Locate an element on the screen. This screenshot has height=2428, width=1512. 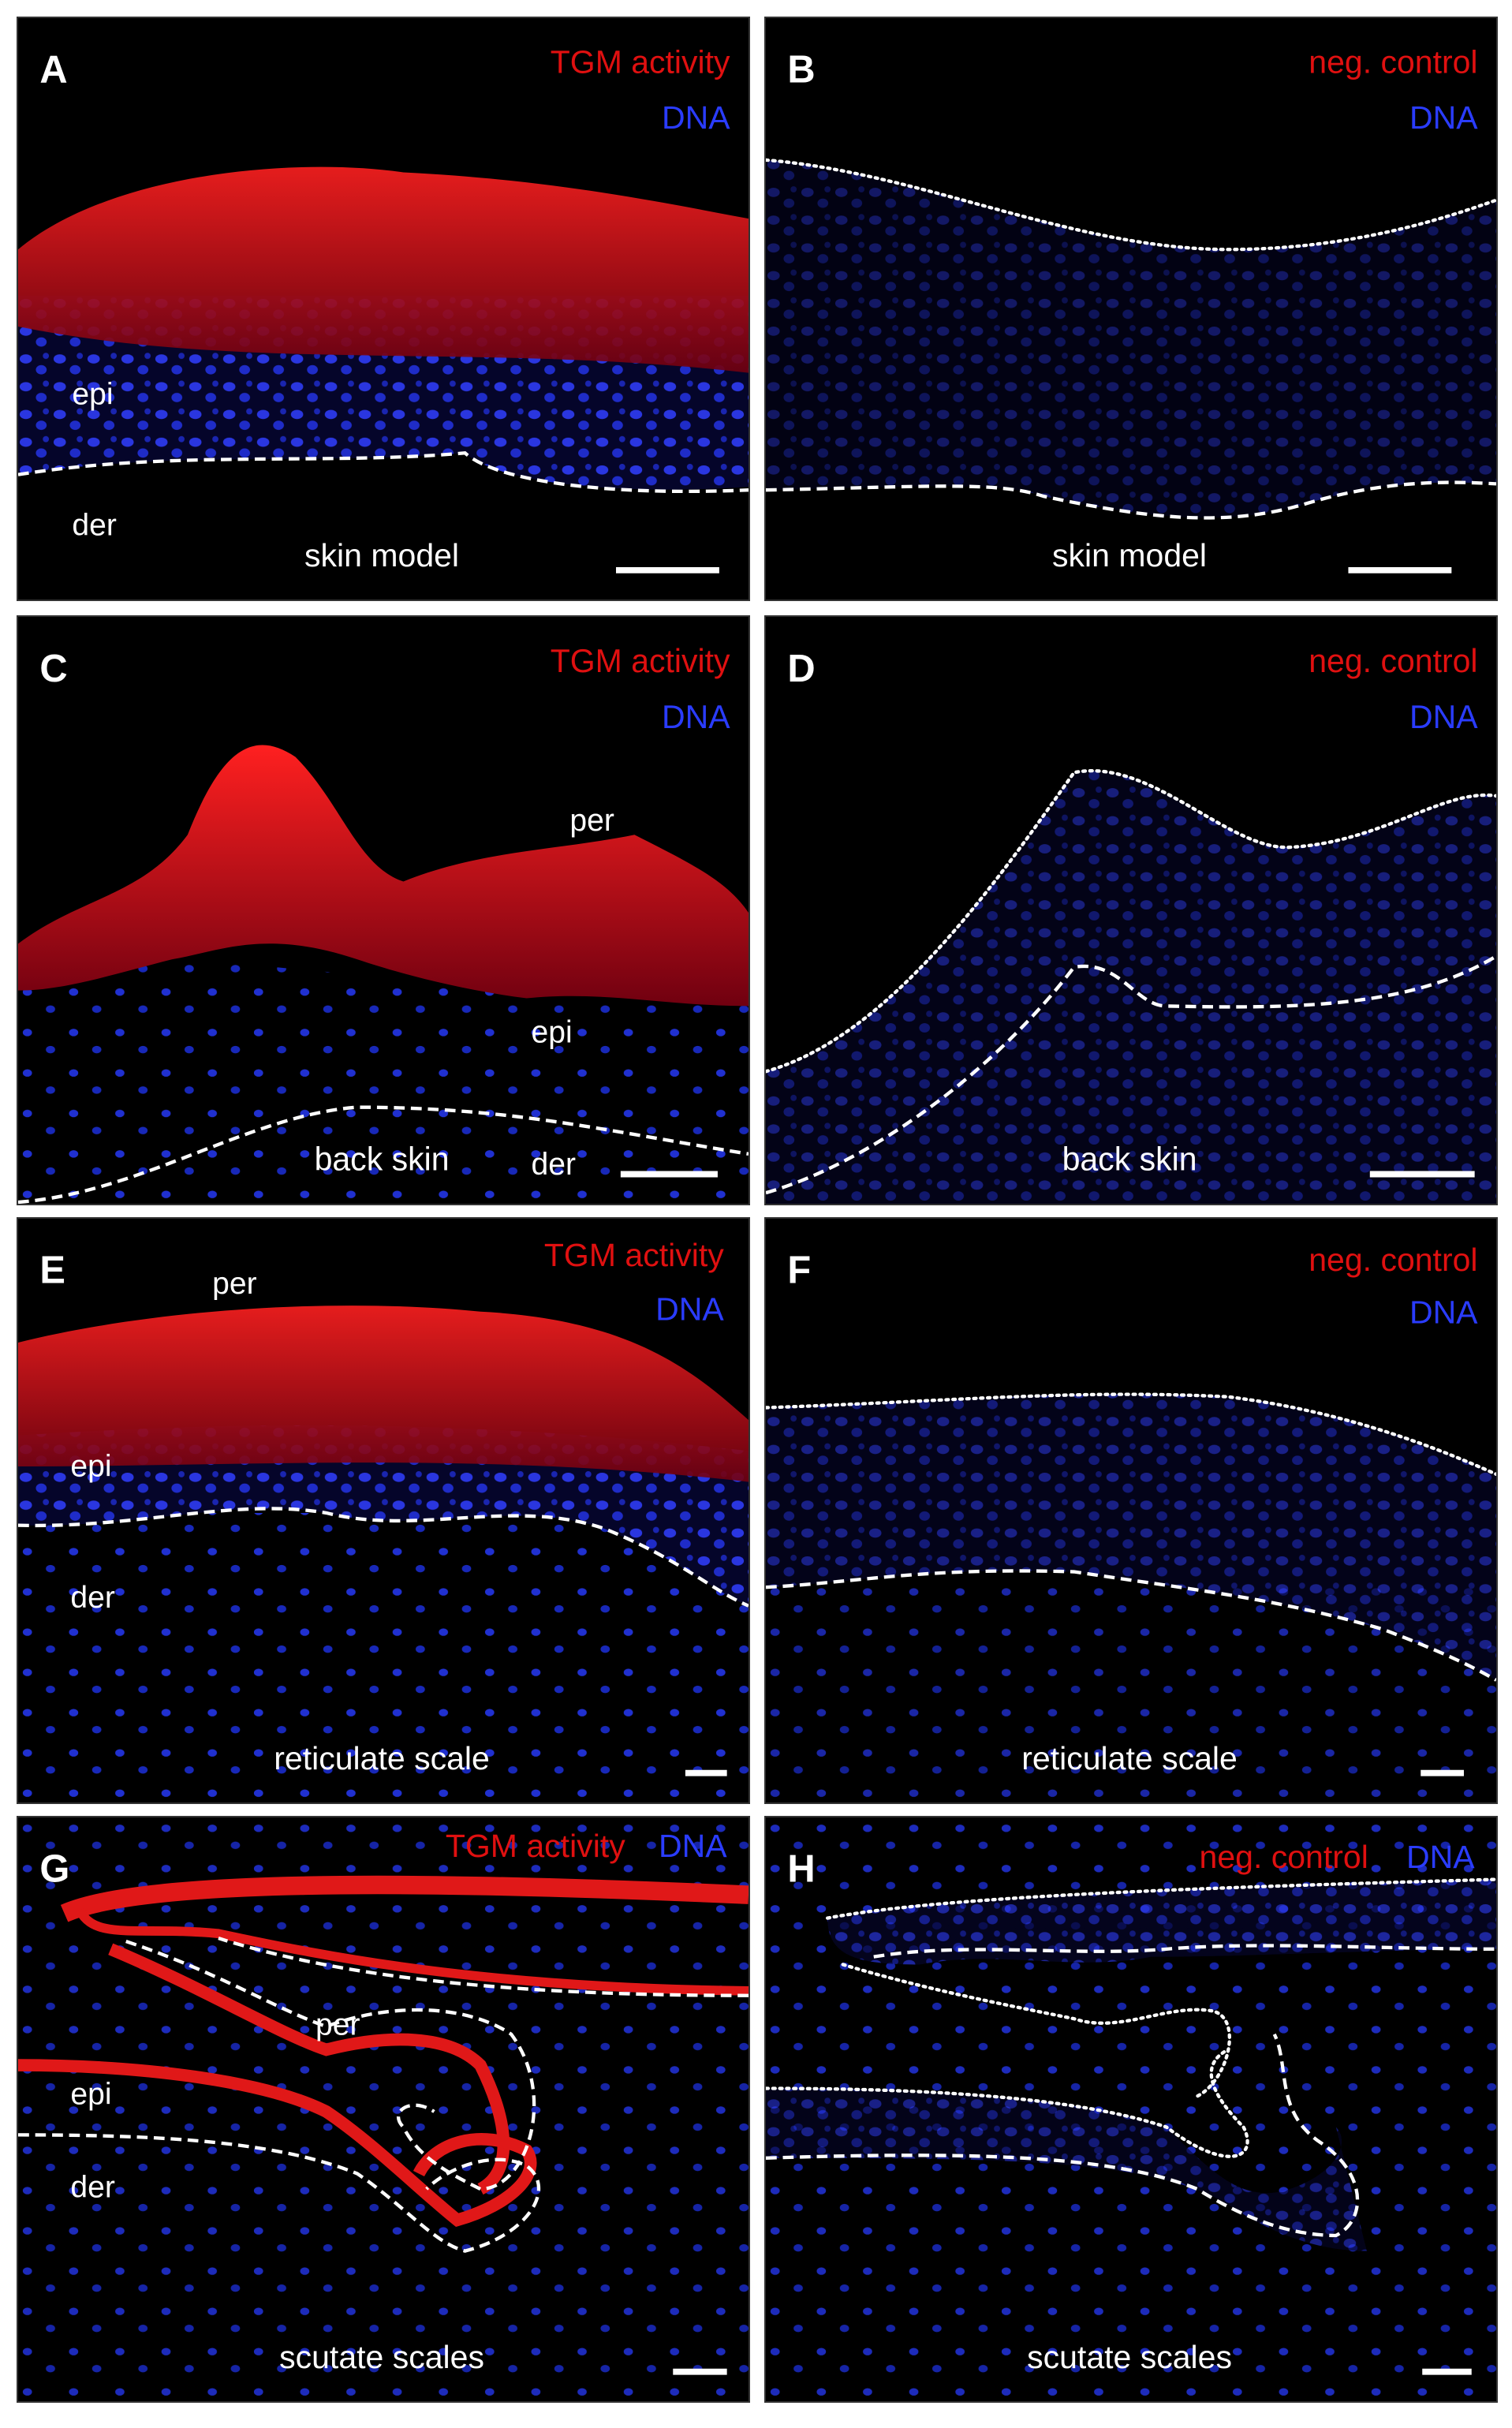
panel-letter: F is located at coordinates (799, 1270).